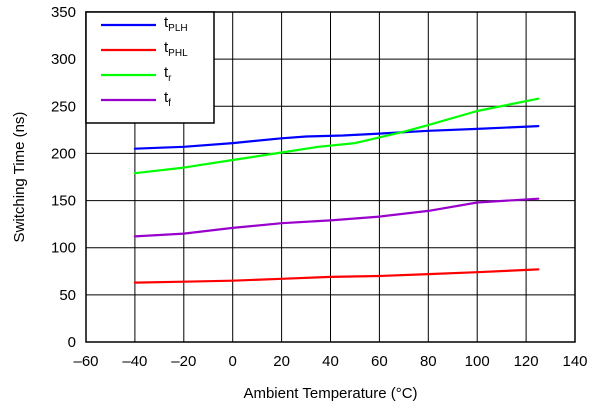 The height and width of the screenshot is (402, 597). I want to click on legend: tPLH tPHL tr tf, so click(150, 67).